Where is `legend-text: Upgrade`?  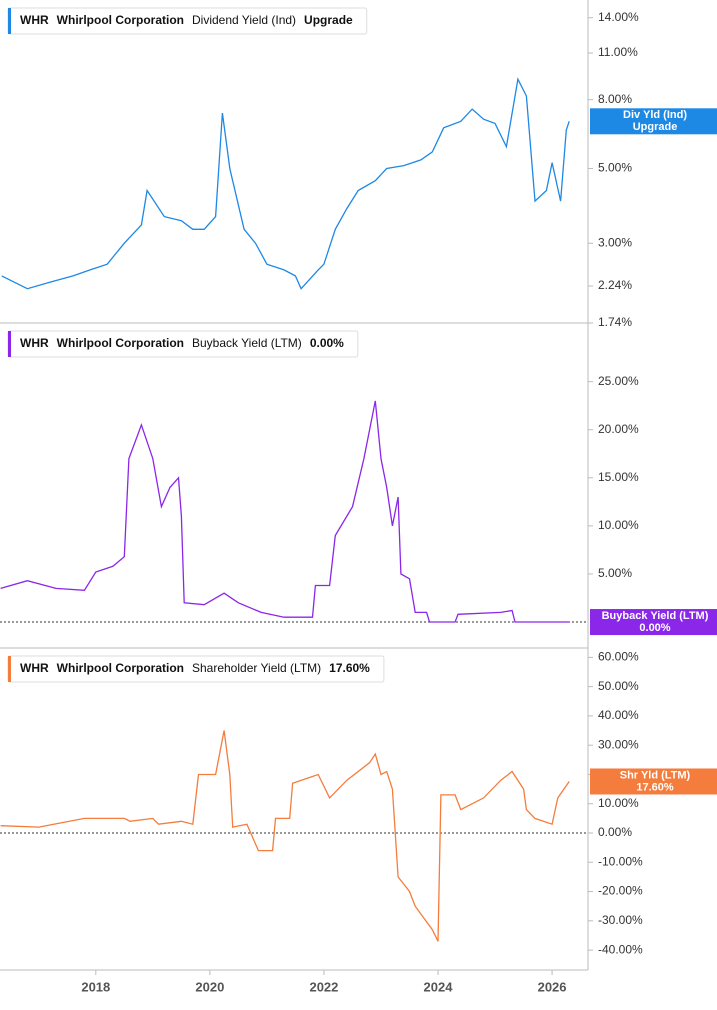 legend-text: Upgrade is located at coordinates (328, 20).